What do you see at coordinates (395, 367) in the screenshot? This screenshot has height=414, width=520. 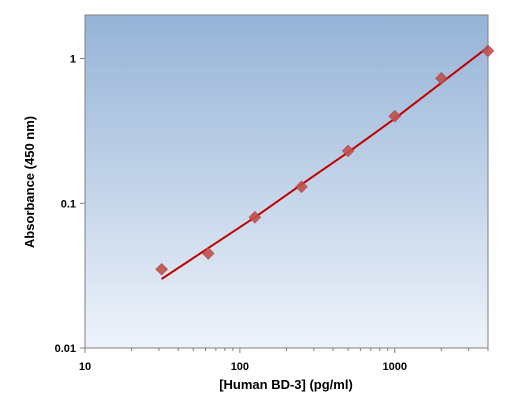 I see `x-tick-label: 1000` at bounding box center [395, 367].